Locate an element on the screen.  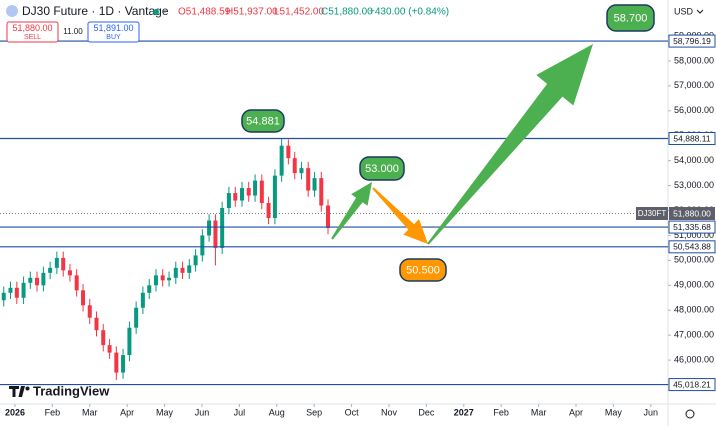
currency: USD is located at coordinates (684, 11).